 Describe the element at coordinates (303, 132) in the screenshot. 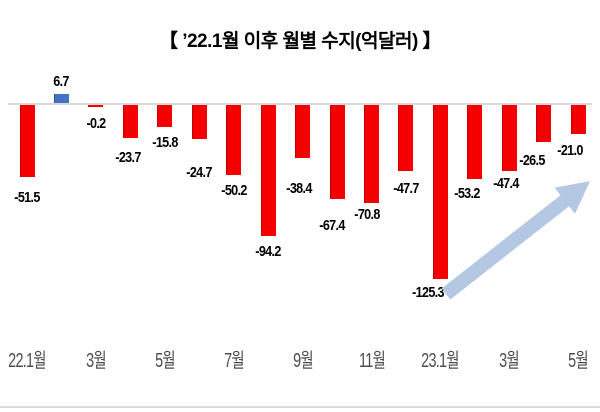

I see `negative-bar-9월` at that location.